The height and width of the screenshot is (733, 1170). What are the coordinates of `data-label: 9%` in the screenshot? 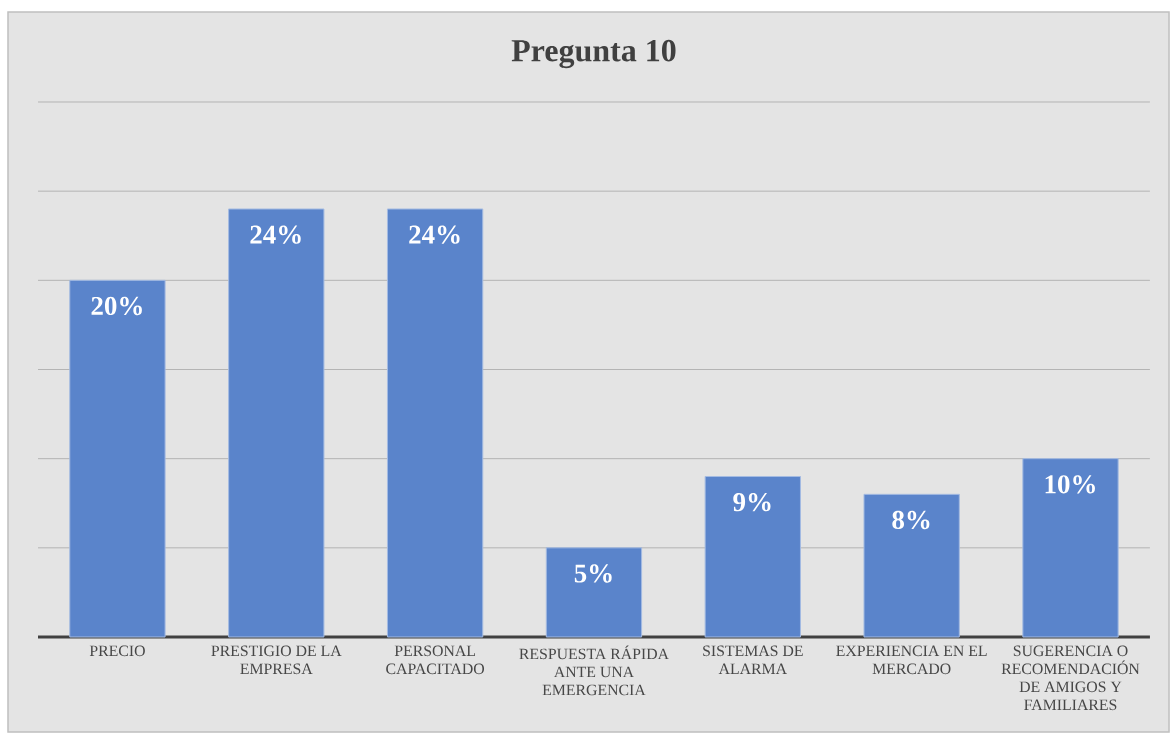 It's located at (752, 502).